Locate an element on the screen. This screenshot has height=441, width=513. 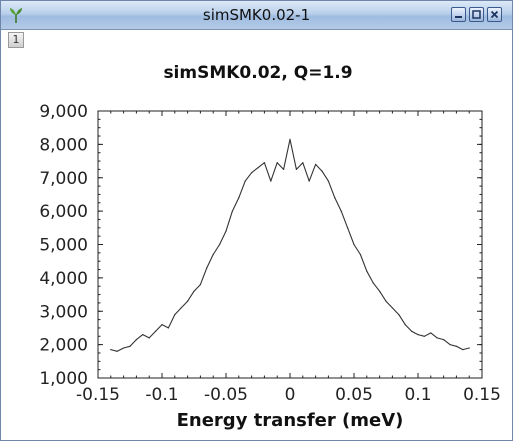
y-tick-label: 1,000 is located at coordinates (63, 379).